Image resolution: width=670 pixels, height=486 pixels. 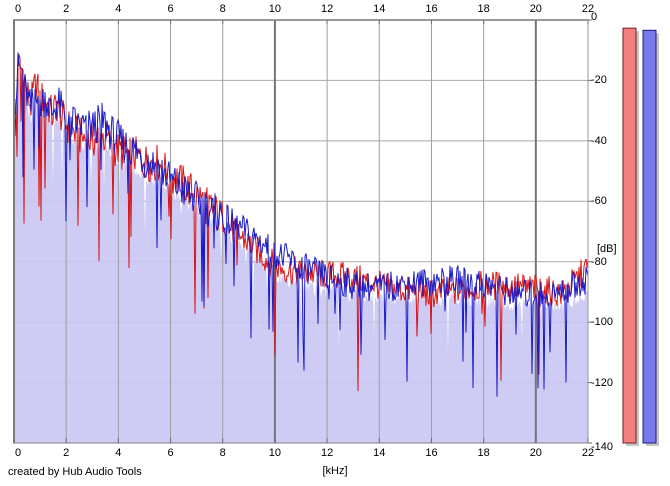 I want to click on x-tick-label-bottom: 18, so click(x=483, y=453).